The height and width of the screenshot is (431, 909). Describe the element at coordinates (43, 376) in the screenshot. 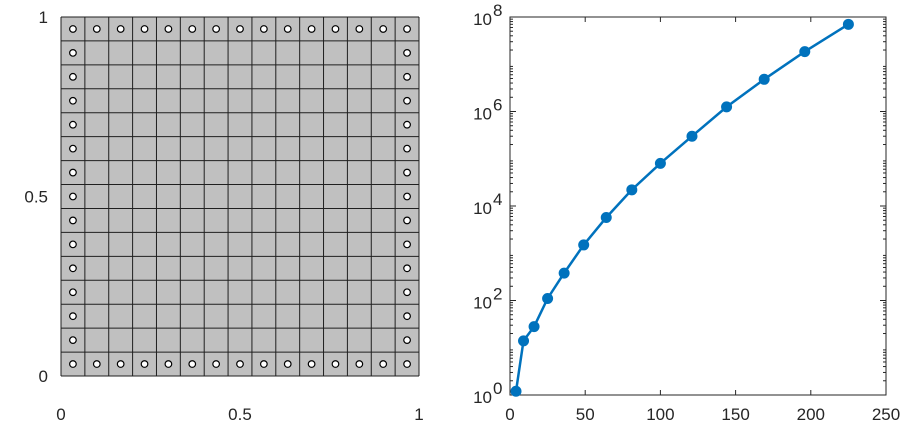

I see `mesh-y-tick-label: 0` at that location.